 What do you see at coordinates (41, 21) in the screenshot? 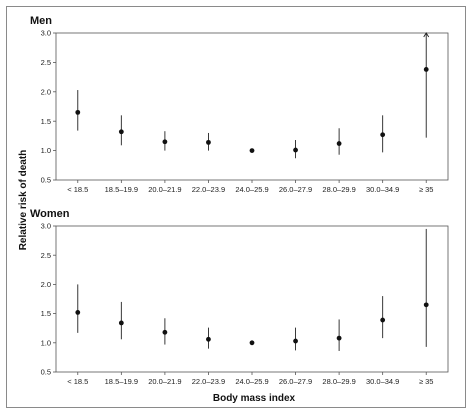
I see `panel-title: Men` at bounding box center [41, 21].